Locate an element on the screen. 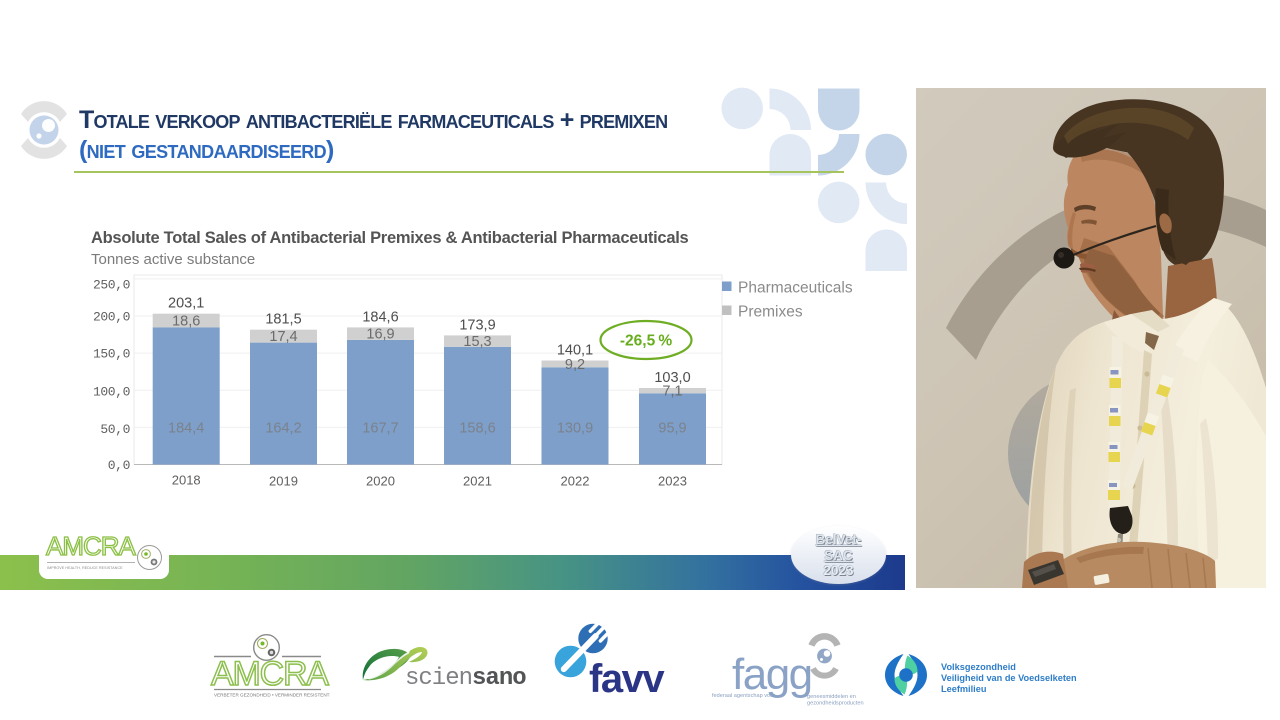 Image resolution: width=1280 pixels, height=720 pixels. svg-text: federaal agentschap voor is located at coordinates (743, 696).